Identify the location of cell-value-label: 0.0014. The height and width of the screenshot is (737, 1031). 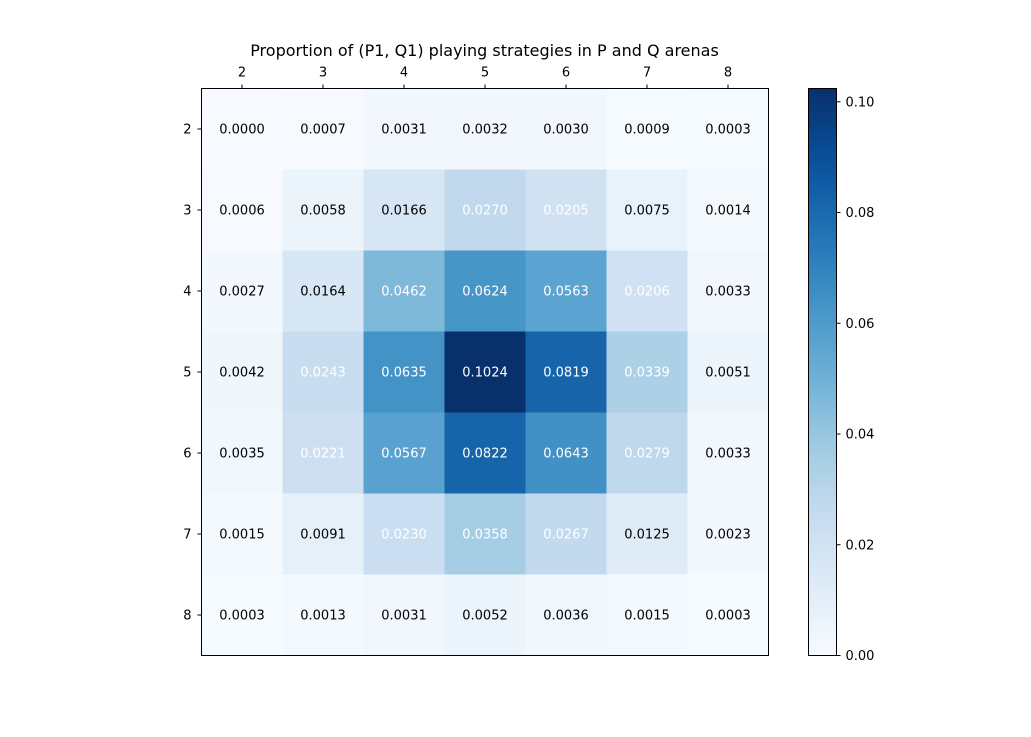
(728, 211).